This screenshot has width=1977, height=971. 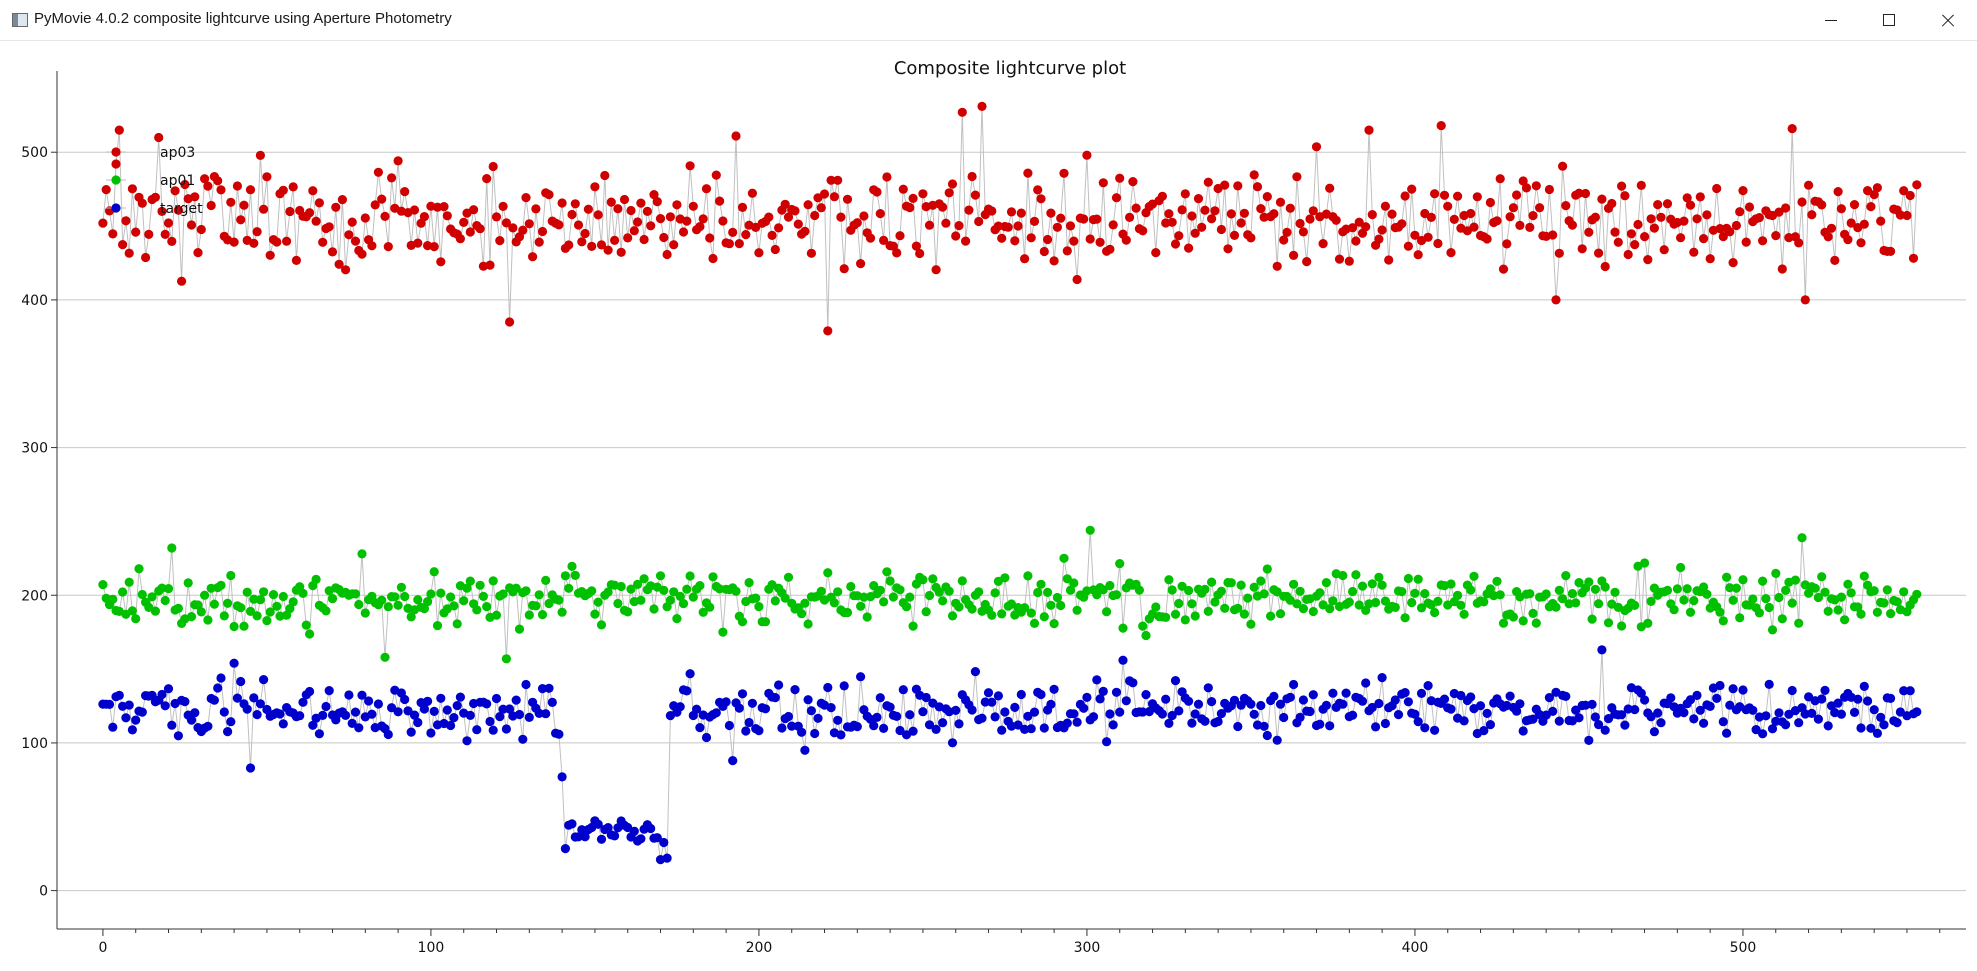 What do you see at coordinates (1010, 68) in the screenshot?
I see `chart-title: Composite lightcurve plot` at bounding box center [1010, 68].